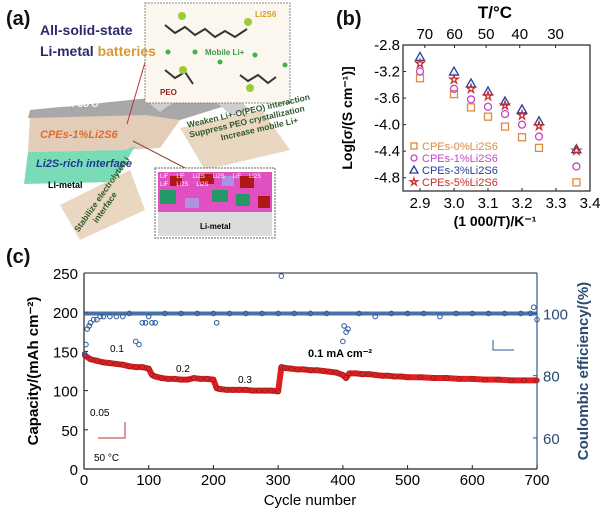  I want to click on x-tick-label: 3.3, so click(556, 203).